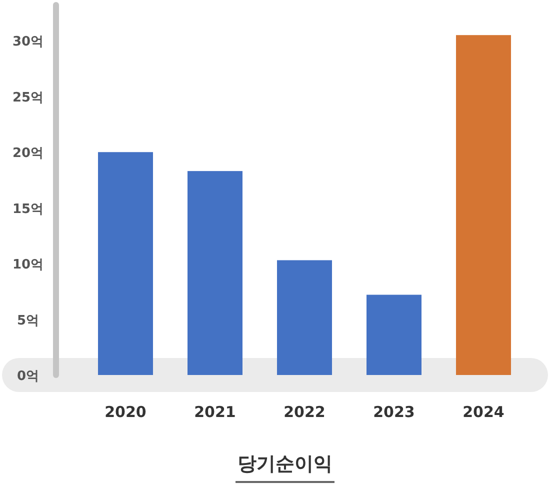  I want to click on x-tick-label: 2020, so click(125, 412).